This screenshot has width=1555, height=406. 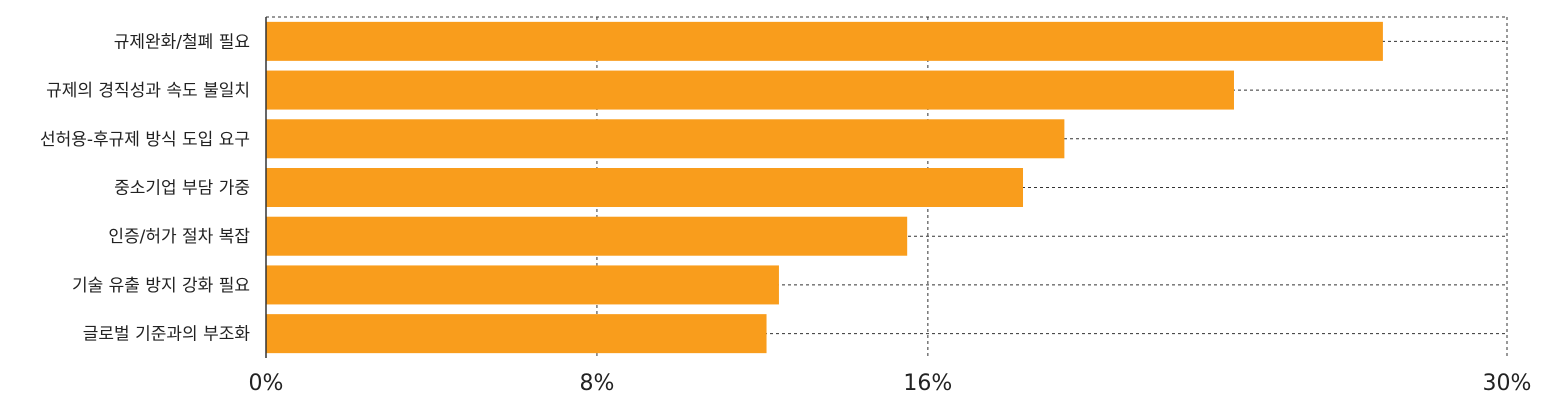 I want to click on category-label: 인증/허가 절차 복잡, so click(x=179, y=237).